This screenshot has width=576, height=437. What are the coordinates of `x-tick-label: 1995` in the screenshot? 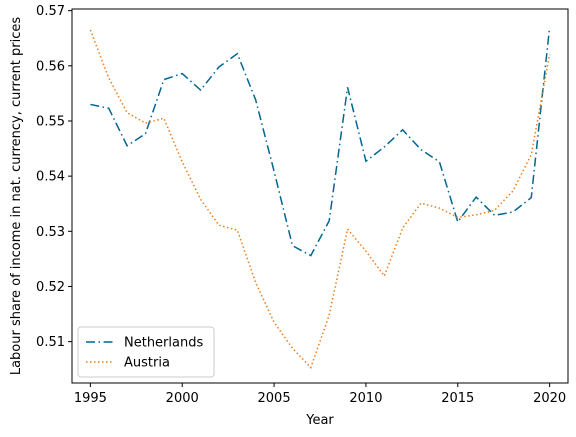 It's located at (90, 398).